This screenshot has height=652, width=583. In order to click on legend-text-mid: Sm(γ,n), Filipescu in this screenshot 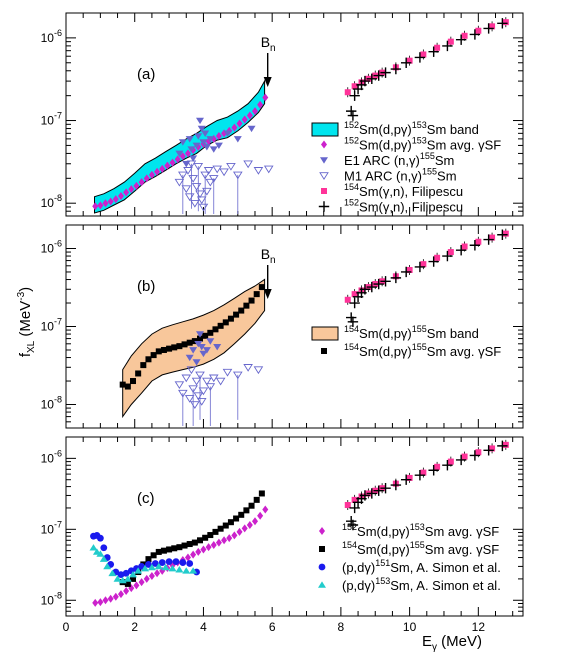, I will do `click(411, 207)`.